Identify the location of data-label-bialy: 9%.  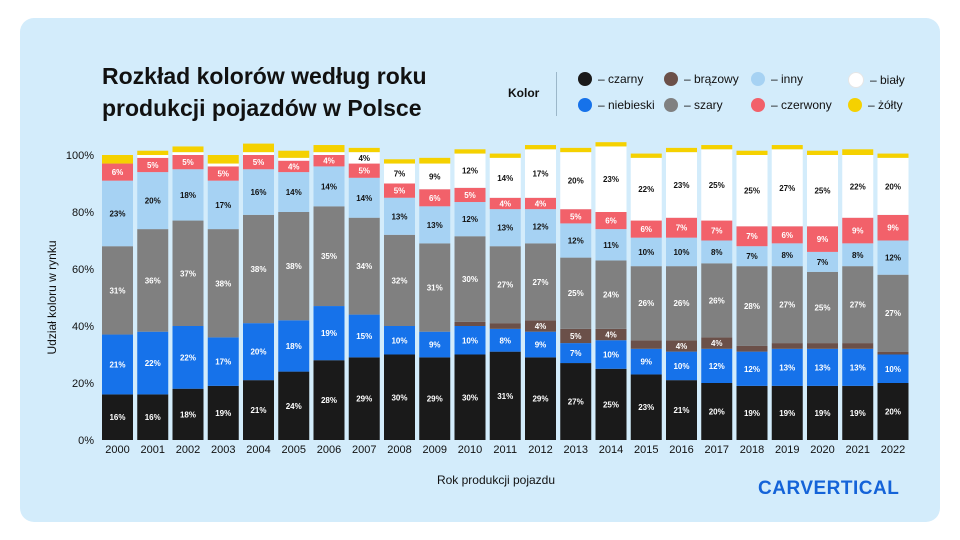
(435, 176).